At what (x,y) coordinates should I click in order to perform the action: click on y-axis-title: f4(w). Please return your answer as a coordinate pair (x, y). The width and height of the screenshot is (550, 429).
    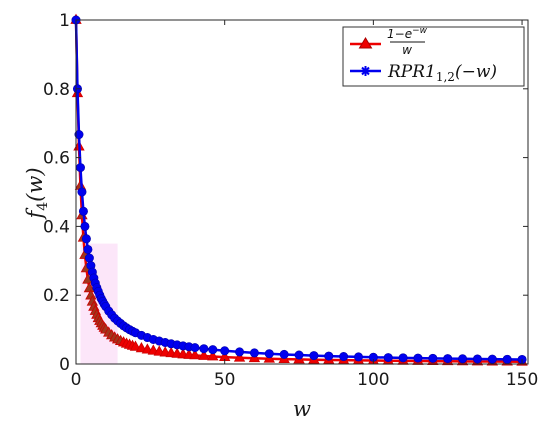
    Looking at the image, I should click on (37, 193).